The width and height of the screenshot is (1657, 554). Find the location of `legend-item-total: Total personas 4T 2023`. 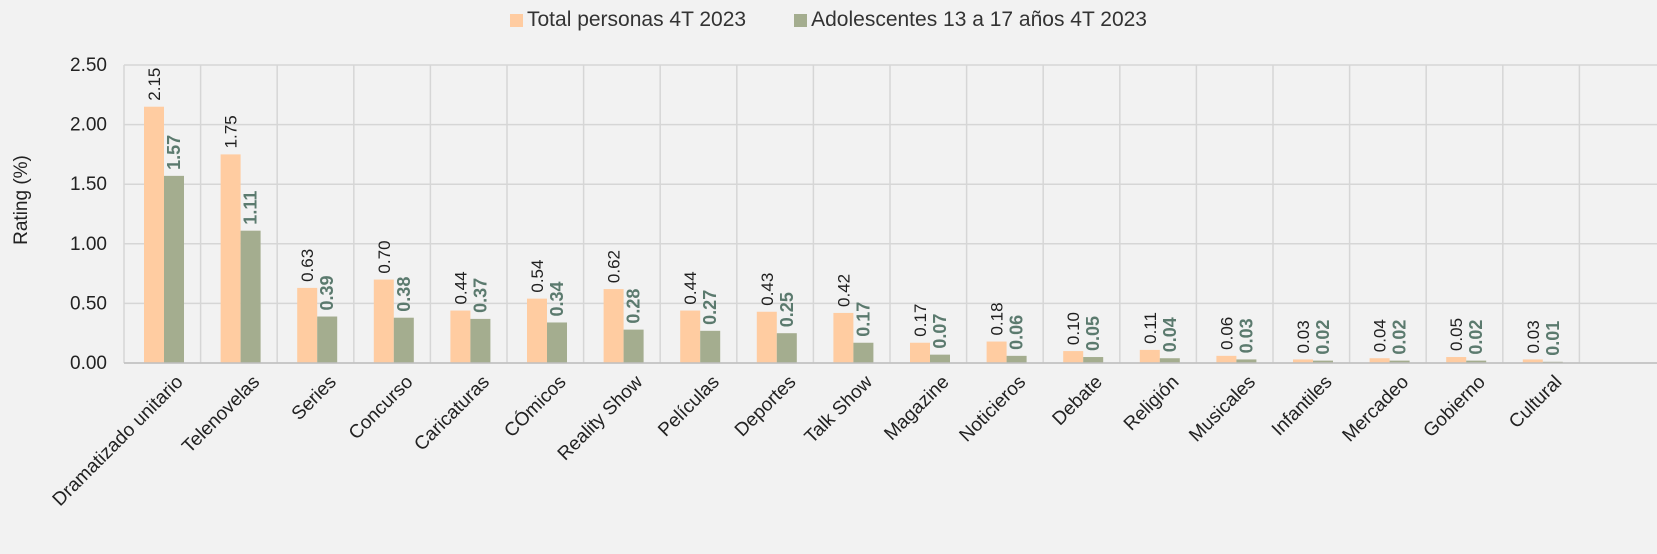

legend-item-total: Total personas 4T 2023 is located at coordinates (628, 20).